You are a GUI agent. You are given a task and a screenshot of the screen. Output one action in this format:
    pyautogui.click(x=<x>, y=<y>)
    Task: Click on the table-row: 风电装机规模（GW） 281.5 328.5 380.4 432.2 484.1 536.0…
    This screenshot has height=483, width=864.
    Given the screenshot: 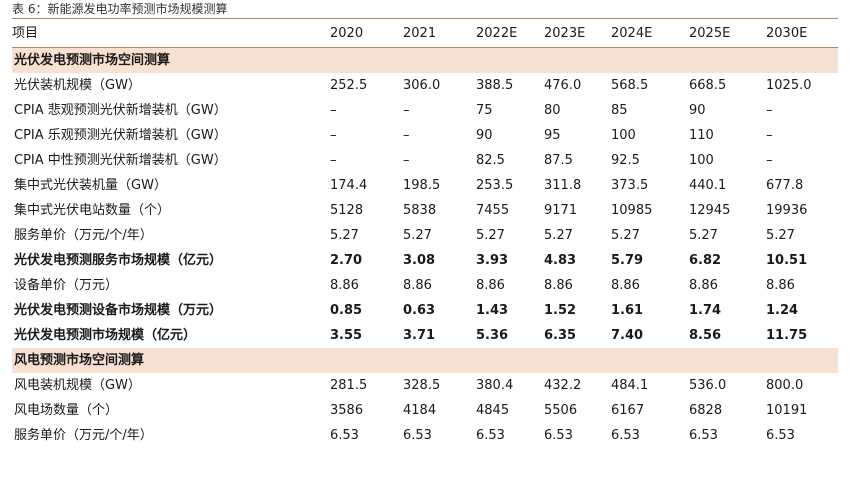 What is the action you would take?
    pyautogui.click(x=425, y=385)
    